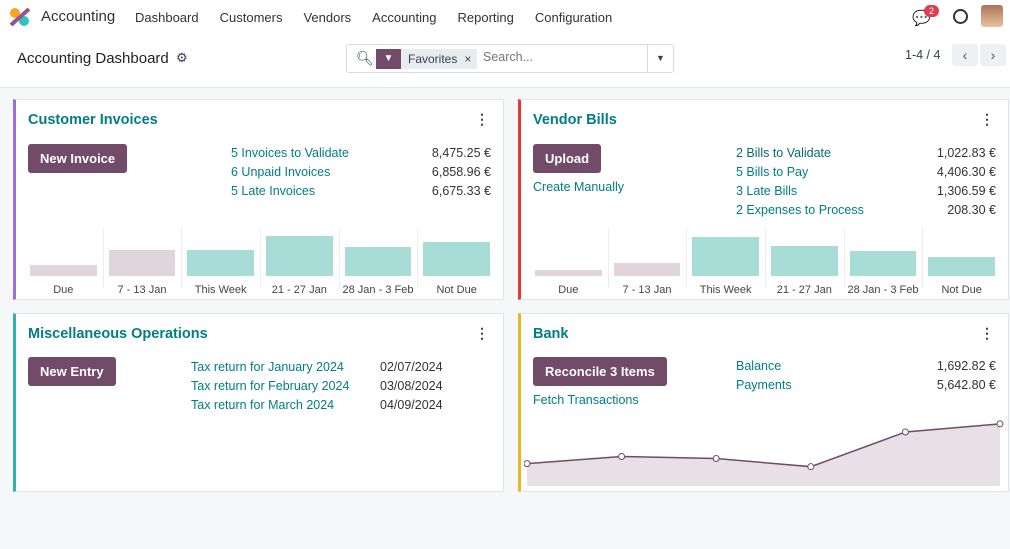  I want to click on amount: 1,692.82 €, so click(966, 366).